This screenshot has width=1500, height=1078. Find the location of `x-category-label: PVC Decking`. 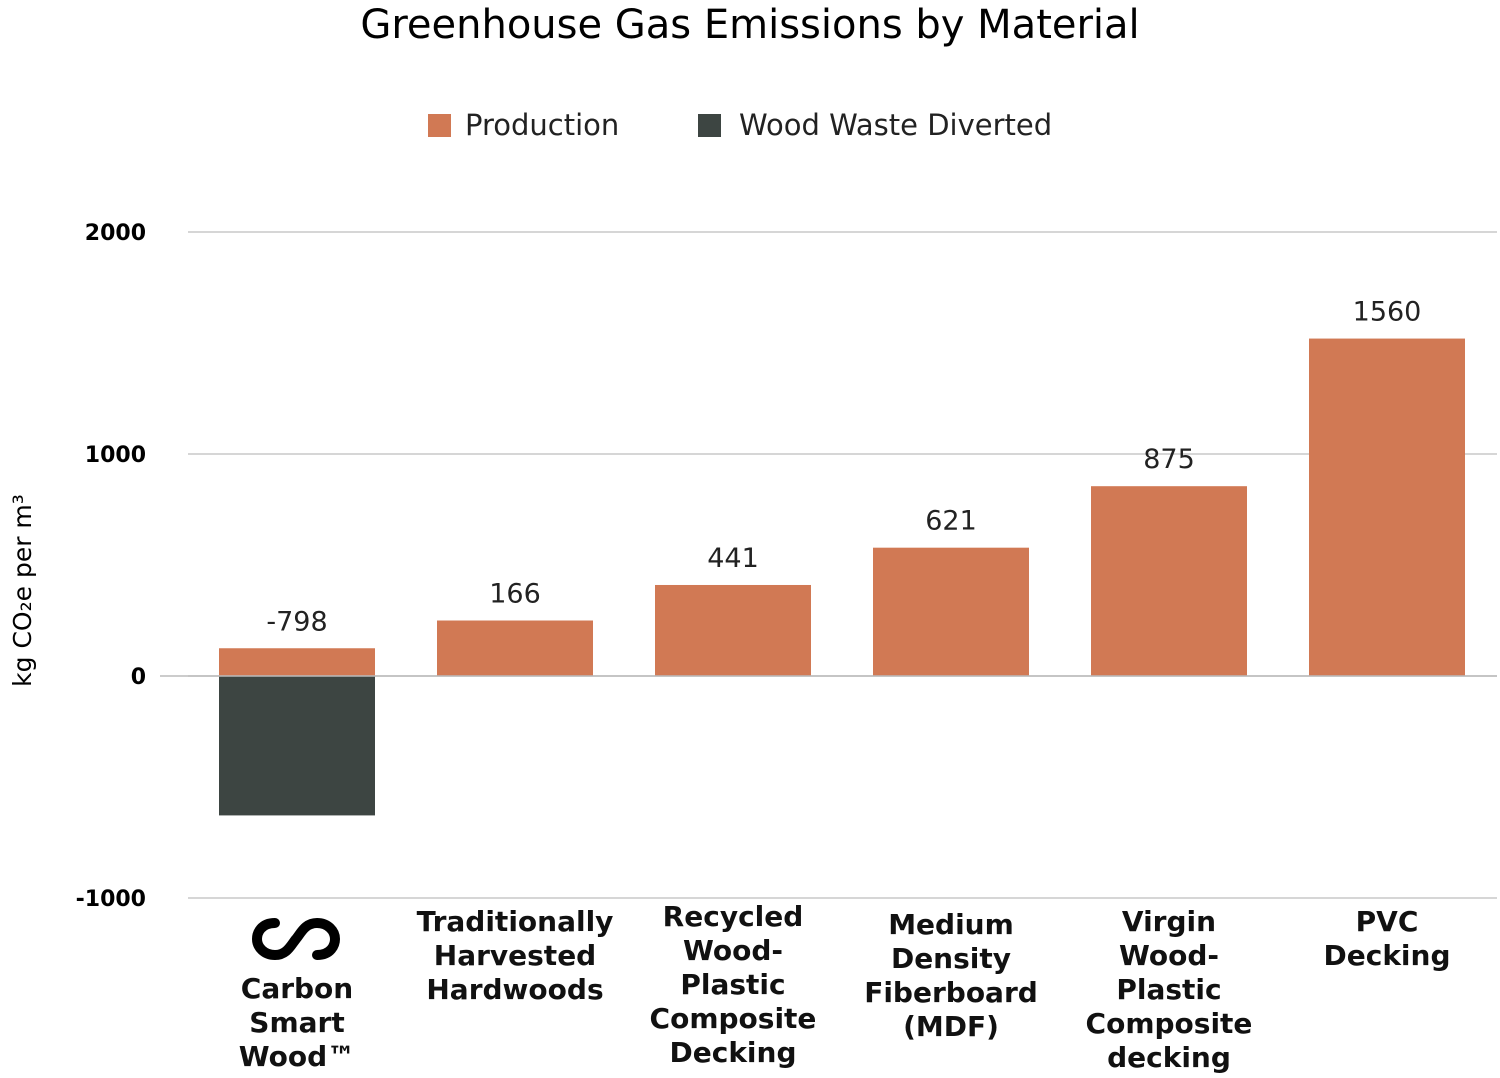

x-category-label: PVC Decking is located at coordinates (1387, 939).